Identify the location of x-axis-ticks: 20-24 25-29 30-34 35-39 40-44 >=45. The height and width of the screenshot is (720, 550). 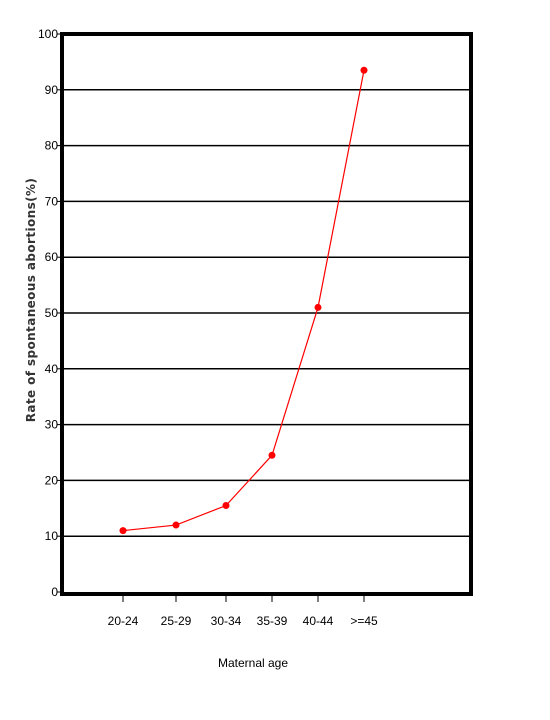
(243, 611).